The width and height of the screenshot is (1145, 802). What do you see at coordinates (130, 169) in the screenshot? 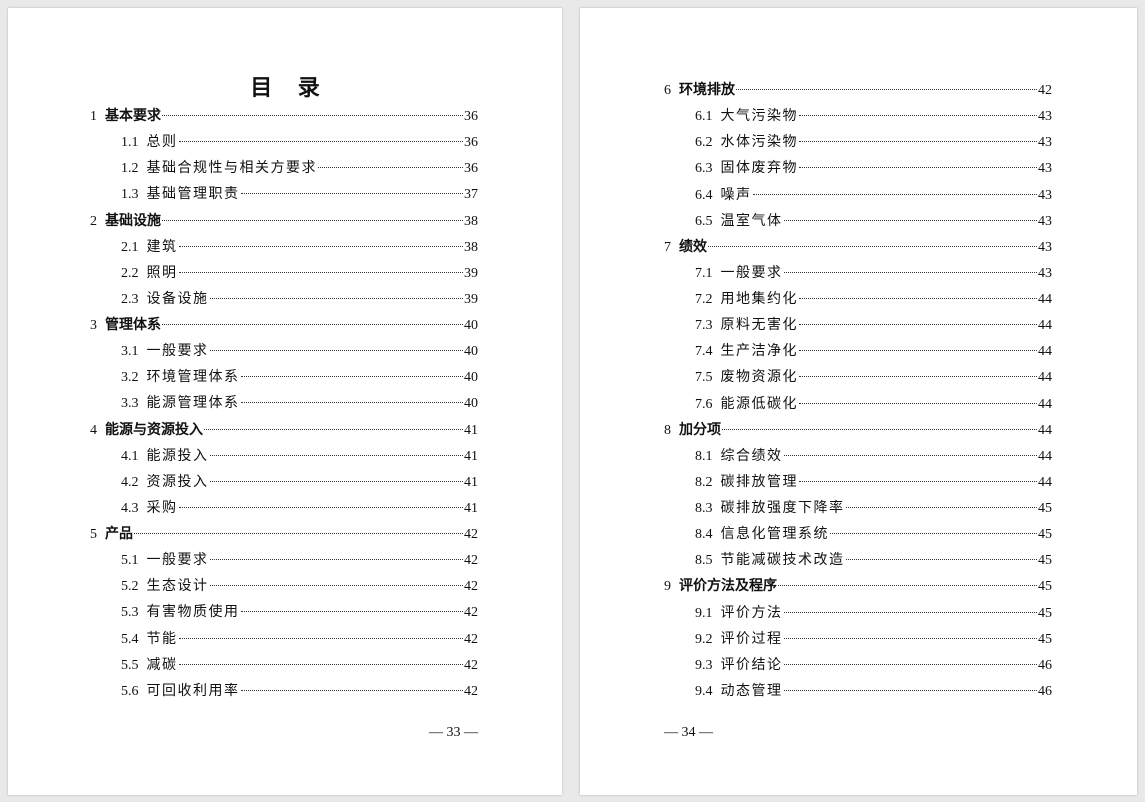
I see `entry-number: 1.2` at bounding box center [130, 169].